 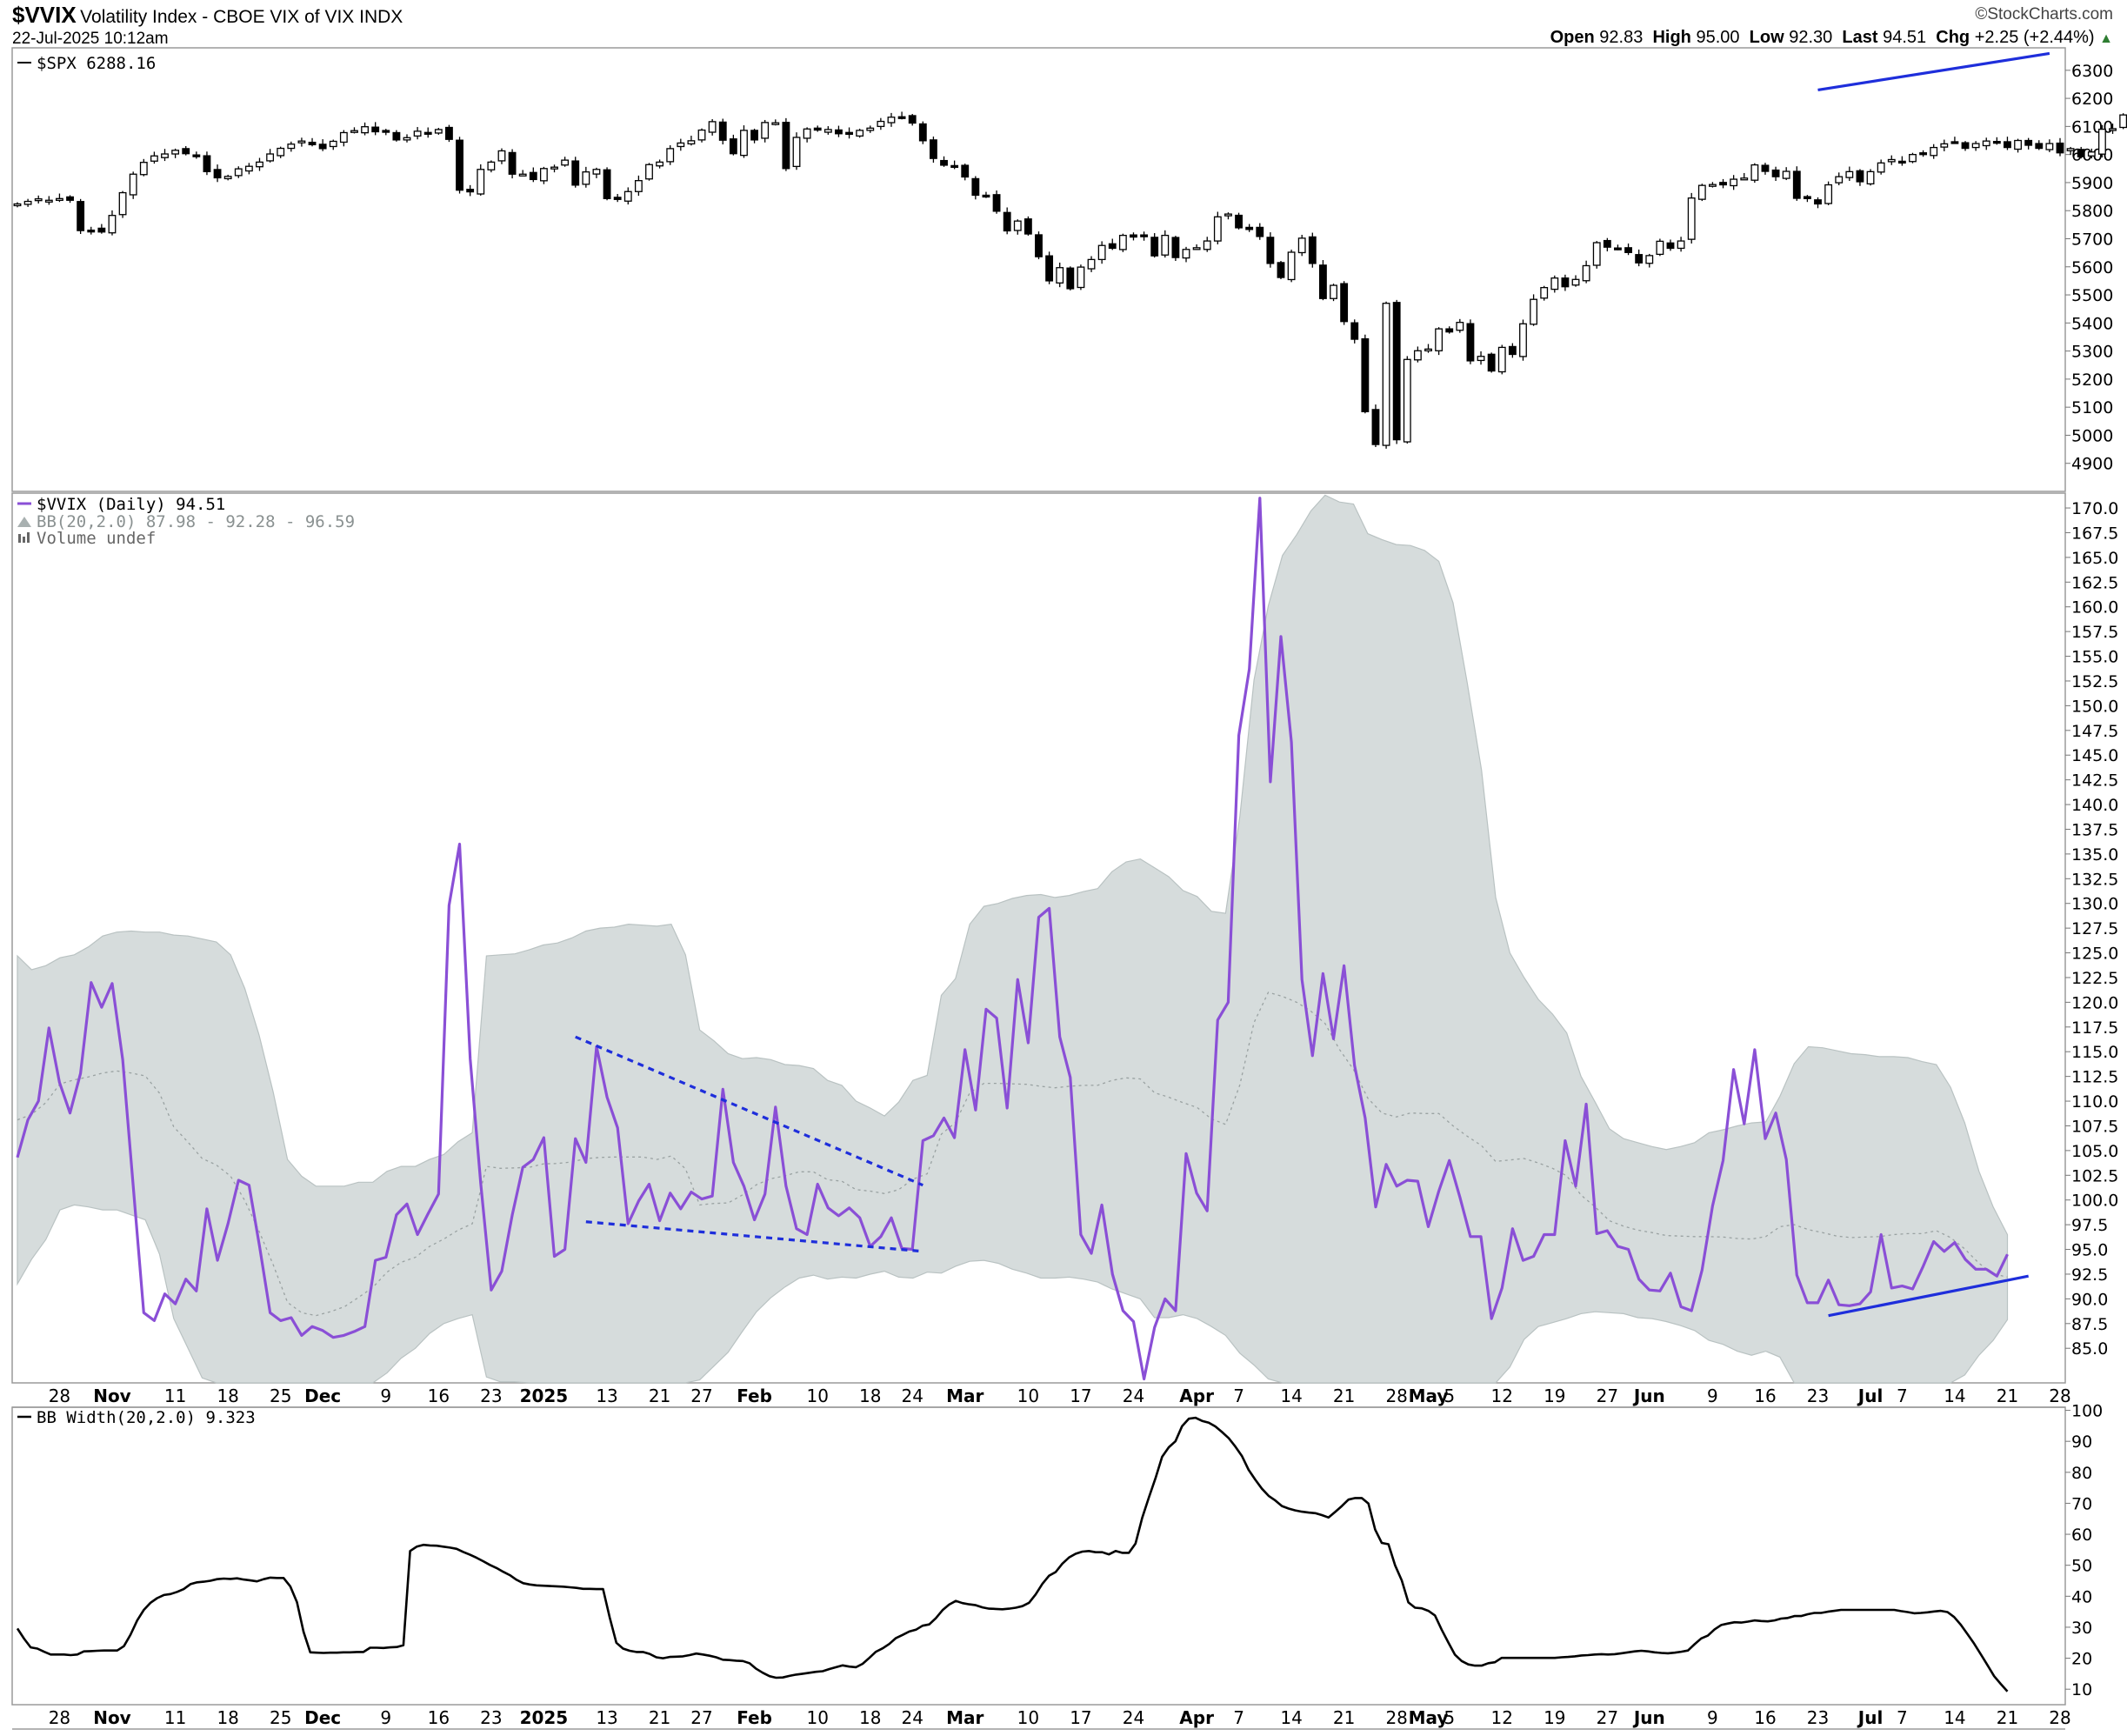 What do you see at coordinates (2094, 706) in the screenshot?
I see `y-tick-label: 150.0` at bounding box center [2094, 706].